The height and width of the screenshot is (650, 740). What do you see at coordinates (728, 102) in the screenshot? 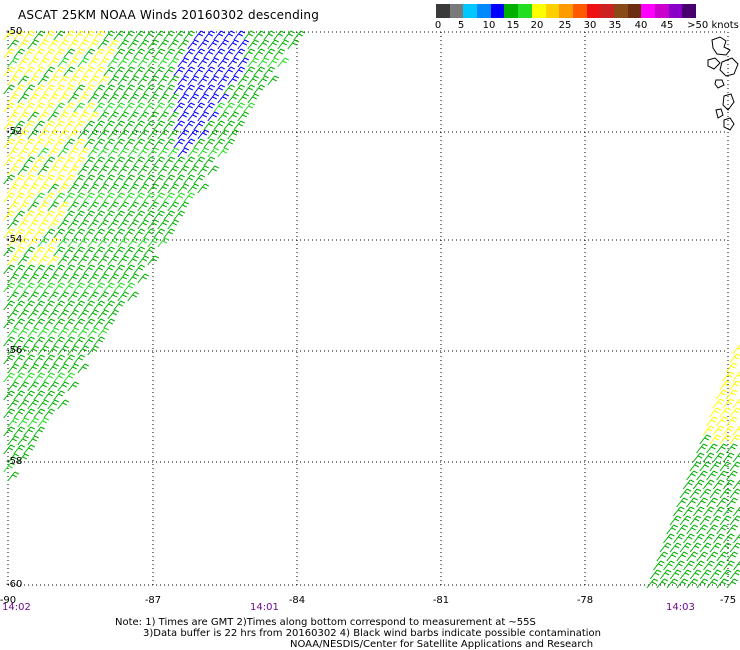
I see `coastline-island` at bounding box center [728, 102].